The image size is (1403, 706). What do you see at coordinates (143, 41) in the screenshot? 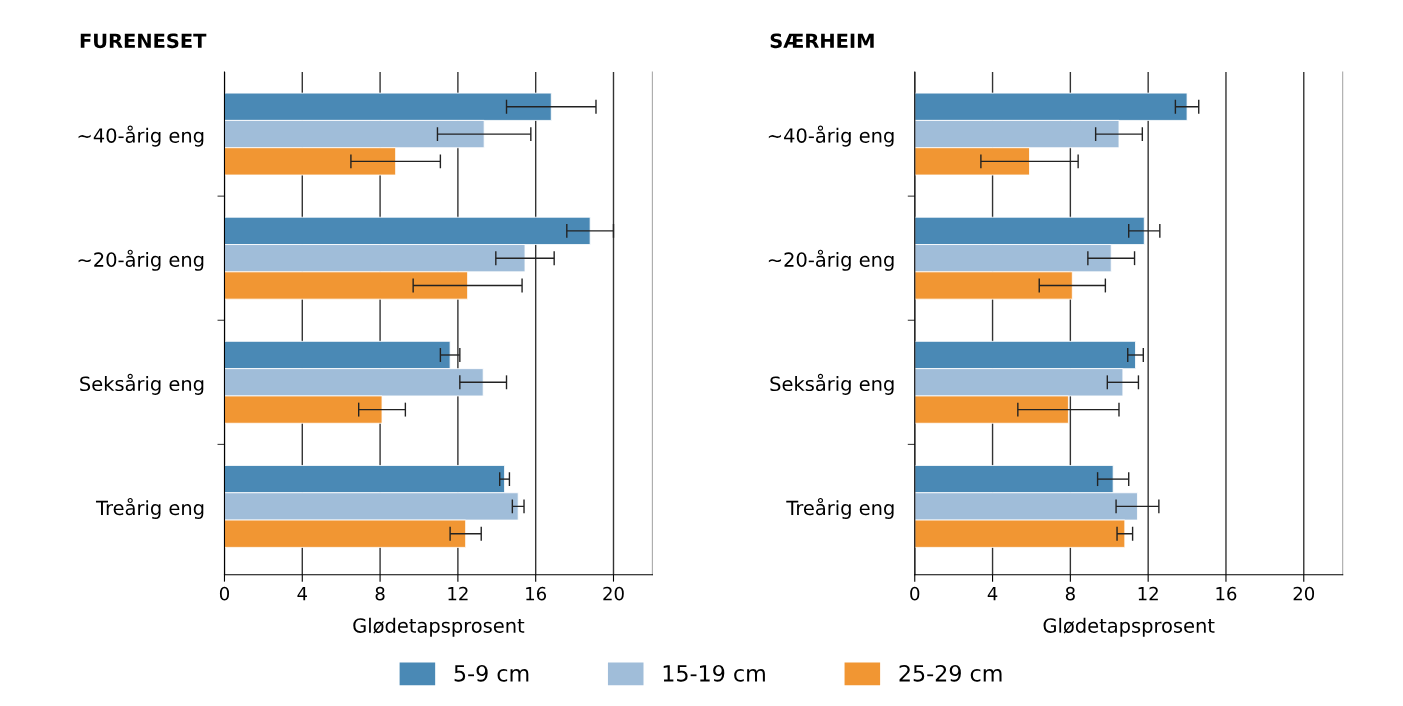
I see `chart-title: FURENESET` at bounding box center [143, 41].